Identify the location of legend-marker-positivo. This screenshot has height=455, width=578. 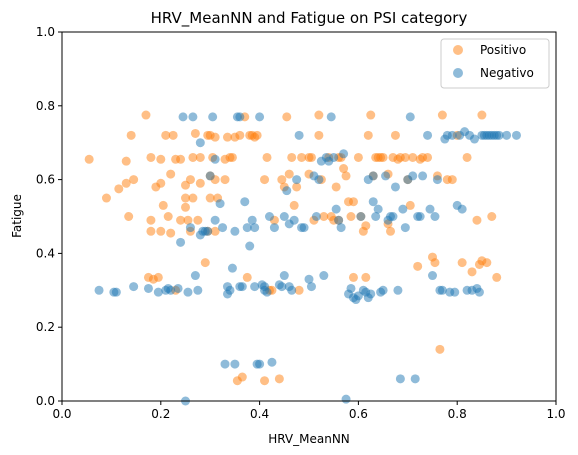
(458, 50).